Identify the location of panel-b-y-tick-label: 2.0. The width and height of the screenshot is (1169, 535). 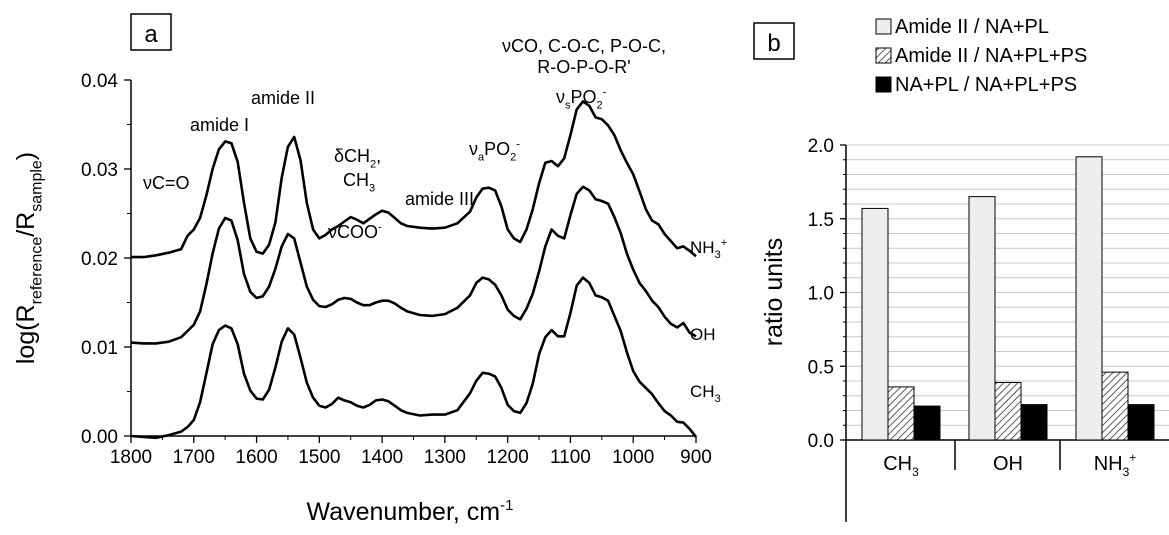
(821, 146).